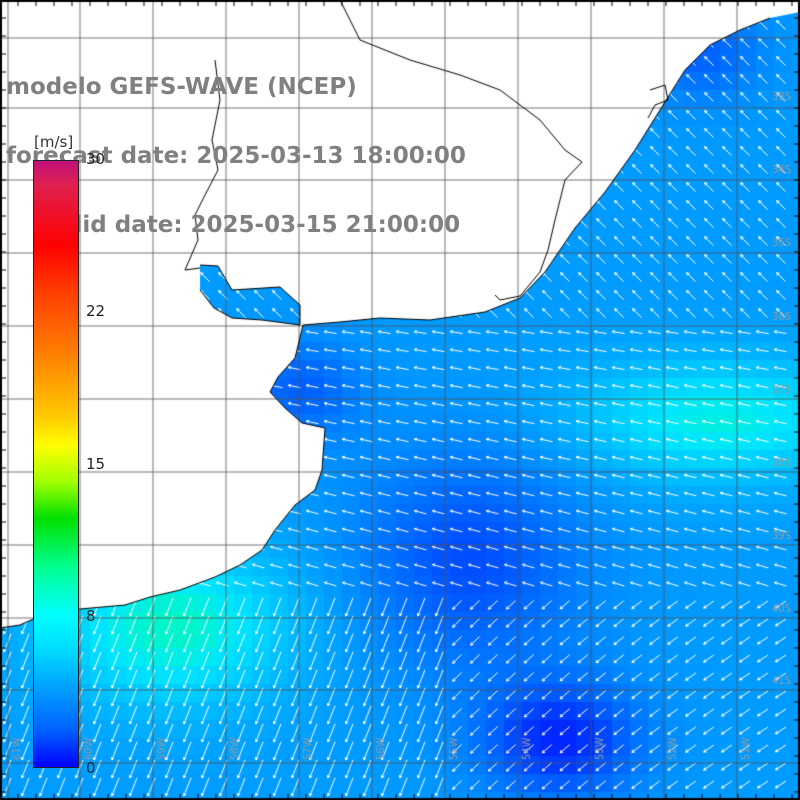 The width and height of the screenshot is (800, 800). What do you see at coordinates (91, 616) in the screenshot?
I see `colorbar-tick-8: 8` at bounding box center [91, 616].